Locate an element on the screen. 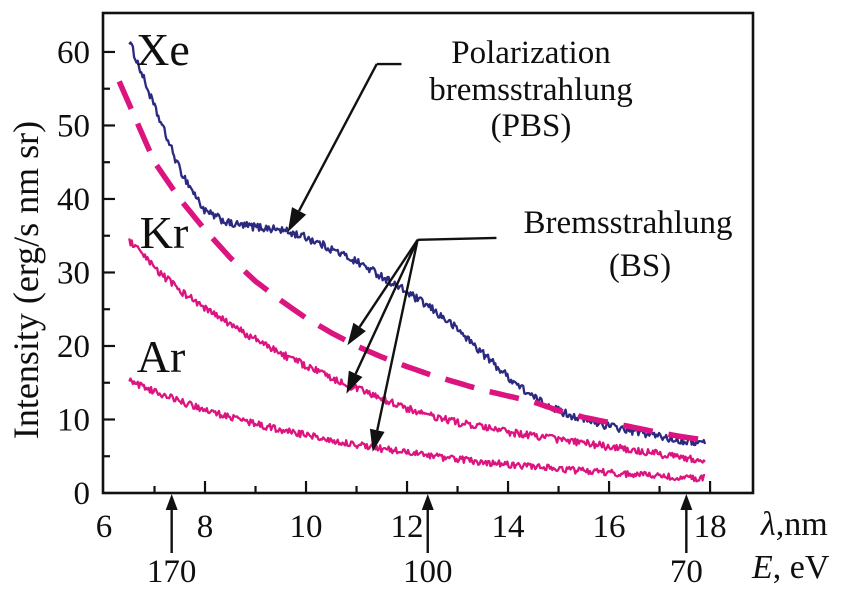 The image size is (862, 606). y-axis-title: Intensity (erg/s nm sr) is located at coordinates (26, 280).